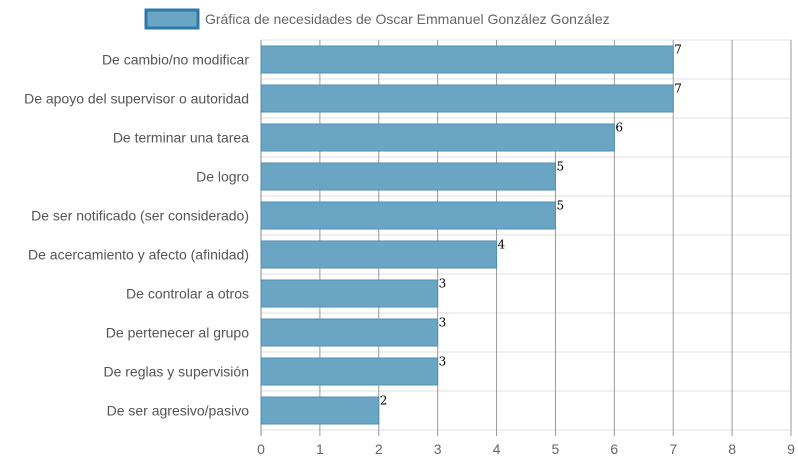 Image resolution: width=798 pixels, height=465 pixels. I want to click on x-tick-label: 0, so click(261, 449).